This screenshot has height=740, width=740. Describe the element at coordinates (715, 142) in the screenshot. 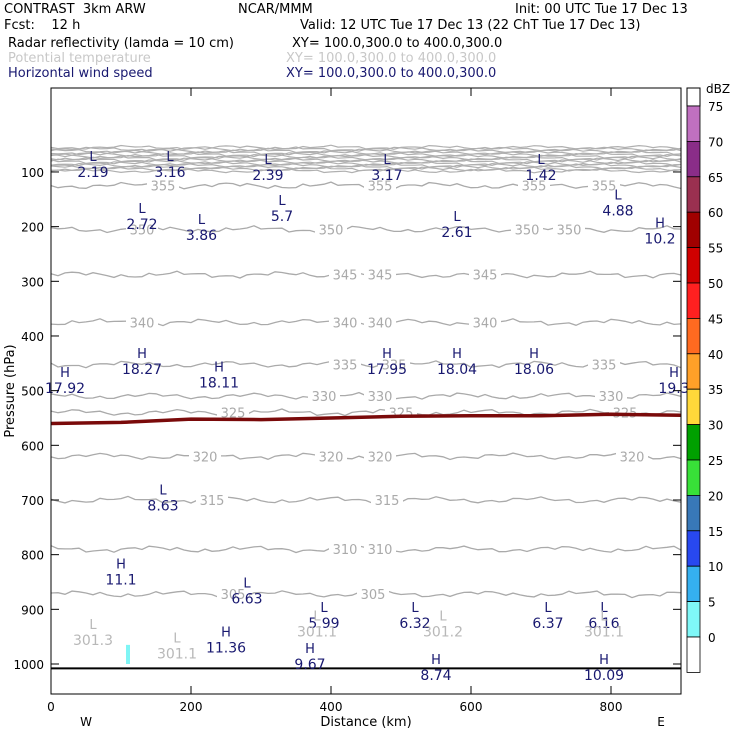

I see `colorbar-level-label: 70` at that location.